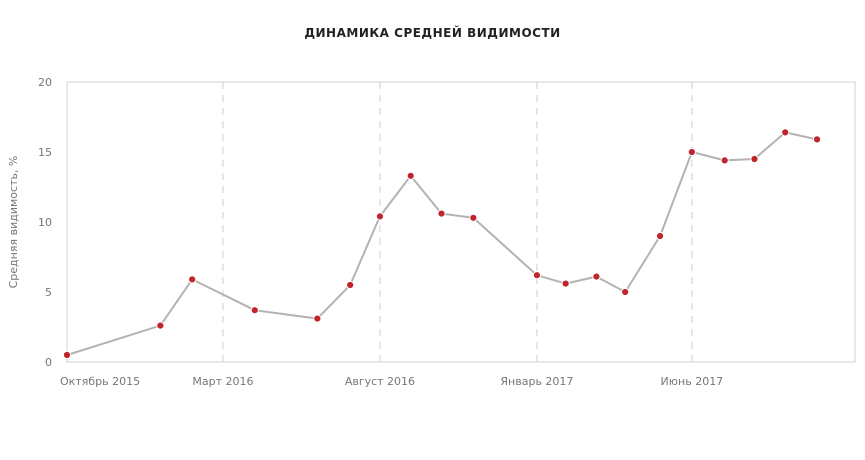  Describe the element at coordinates (48, 362) in the screenshot. I see `y-tick-label: 0` at that location.